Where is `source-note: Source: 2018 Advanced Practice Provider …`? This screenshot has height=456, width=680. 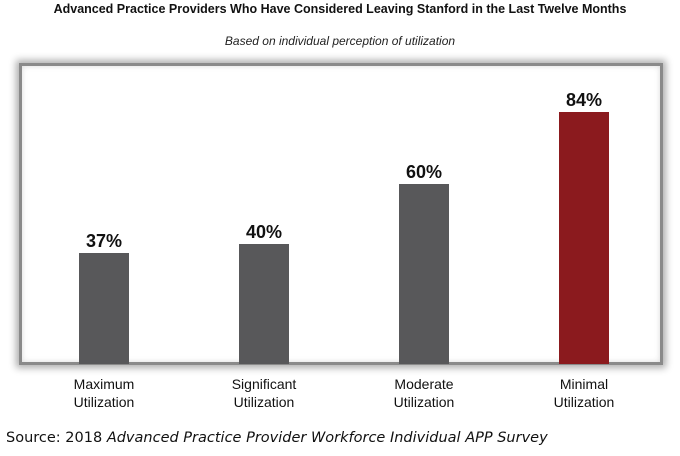
source-note: Source: 2018 Advanced Practice Provider … is located at coordinates (277, 438).